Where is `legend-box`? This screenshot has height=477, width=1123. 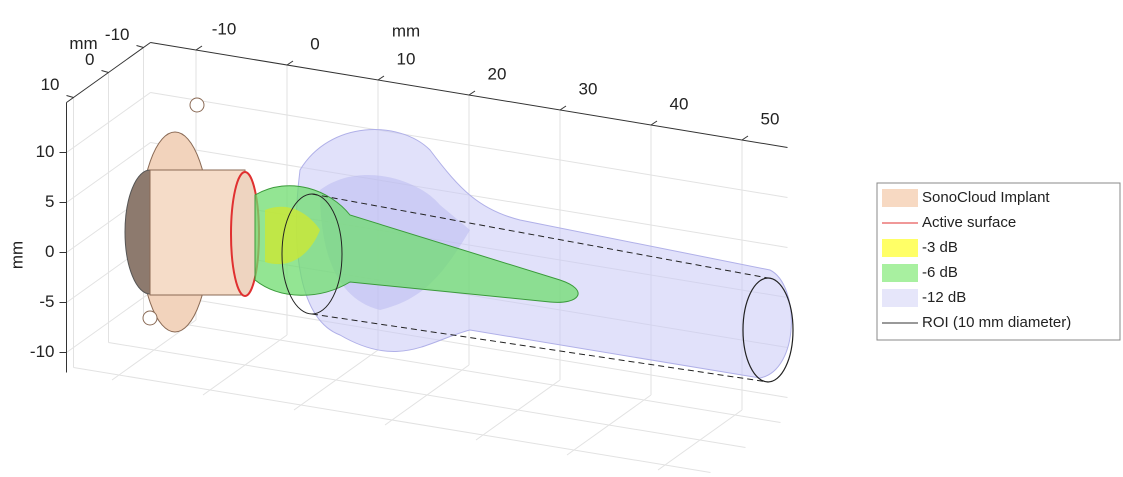
legend-box is located at coordinates (998, 261).